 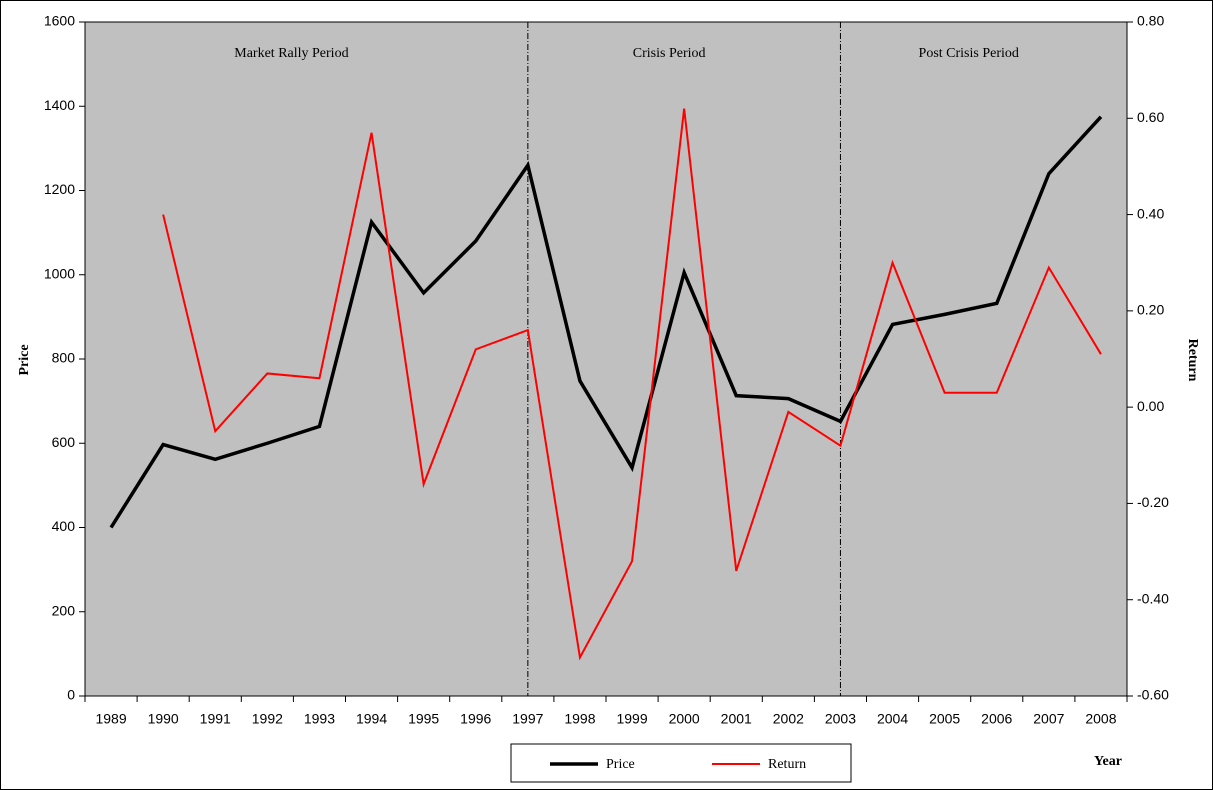 What do you see at coordinates (736, 719) in the screenshot?
I see `x-tick-label: 2001` at bounding box center [736, 719].